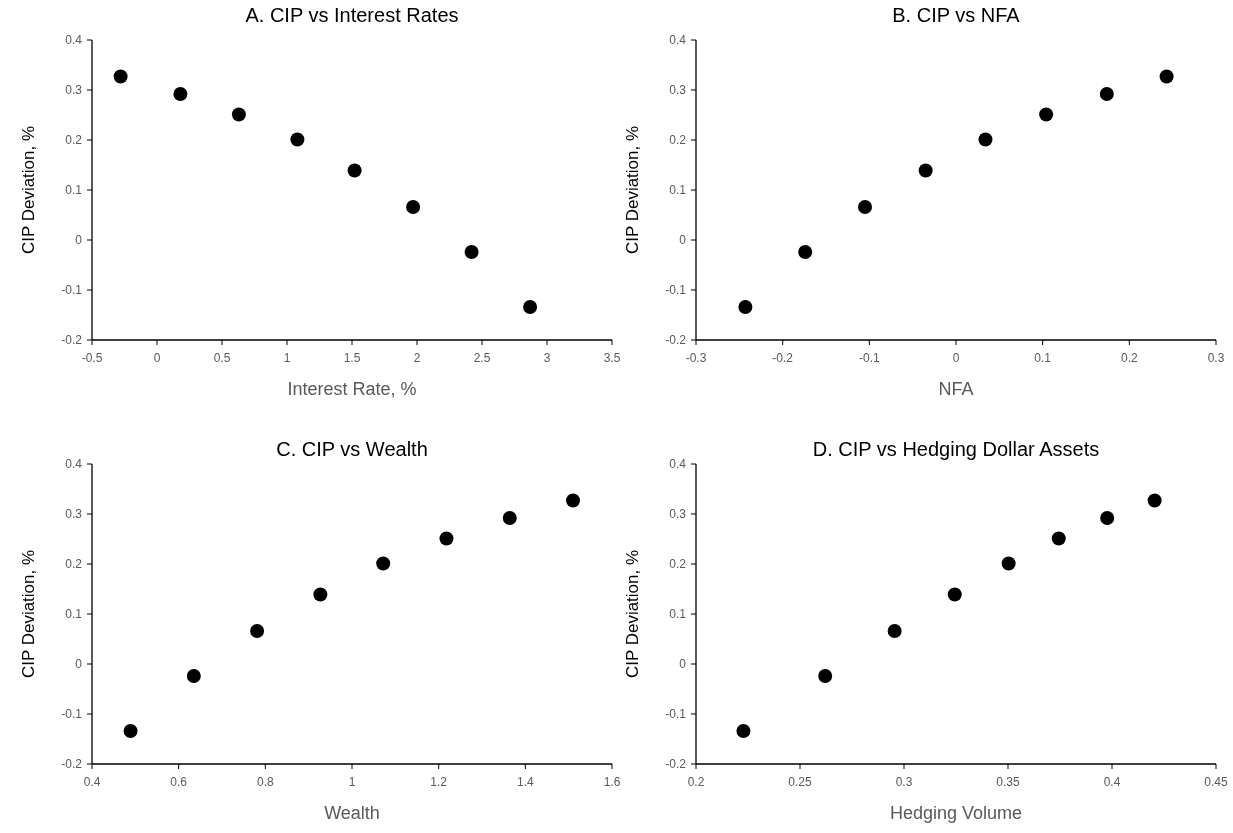  Describe the element at coordinates (612, 358) in the screenshot. I see `x-tick-label: 3.5` at that location.